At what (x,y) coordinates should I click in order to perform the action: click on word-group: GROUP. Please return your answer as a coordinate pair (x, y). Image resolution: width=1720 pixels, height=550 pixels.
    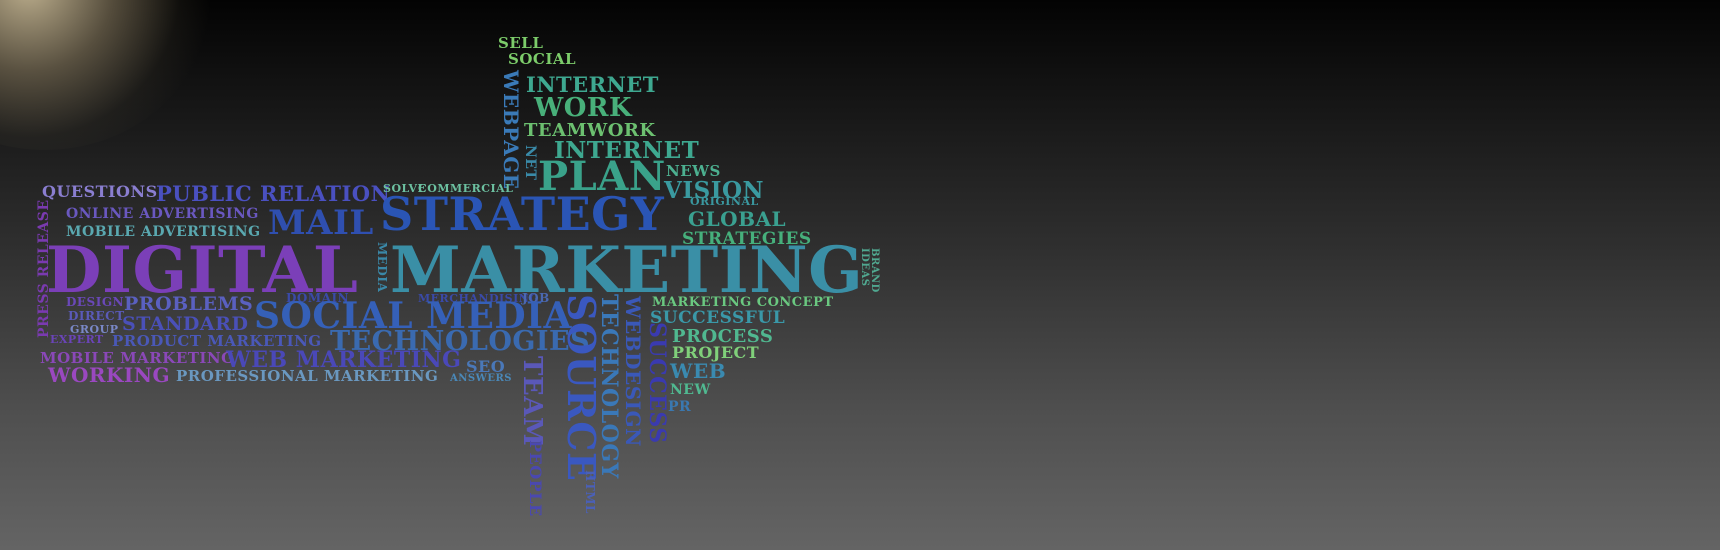
    Looking at the image, I should click on (94, 329).